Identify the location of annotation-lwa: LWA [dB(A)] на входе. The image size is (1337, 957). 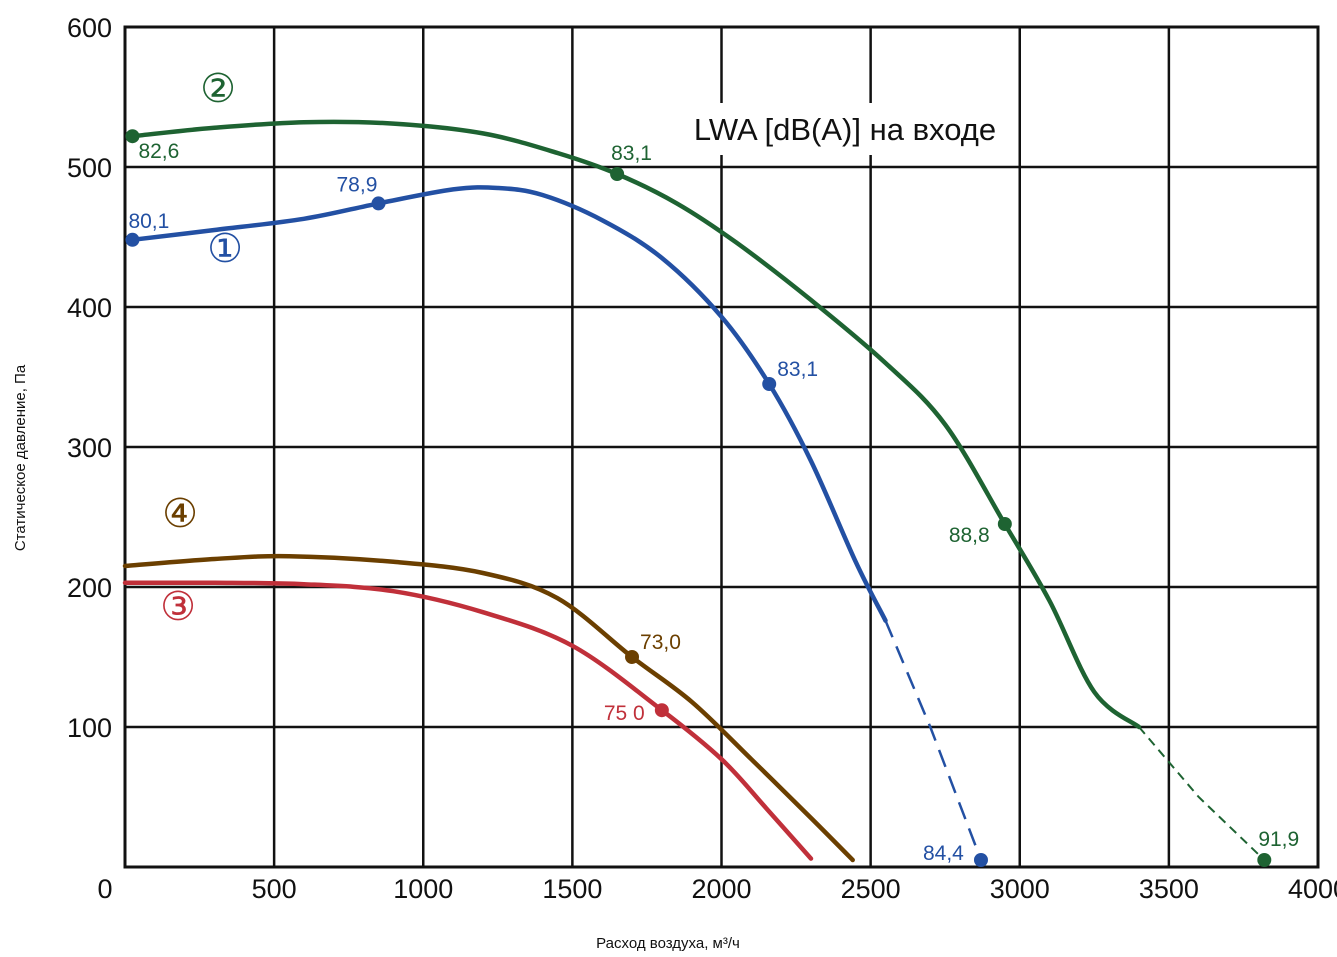
(845, 129).